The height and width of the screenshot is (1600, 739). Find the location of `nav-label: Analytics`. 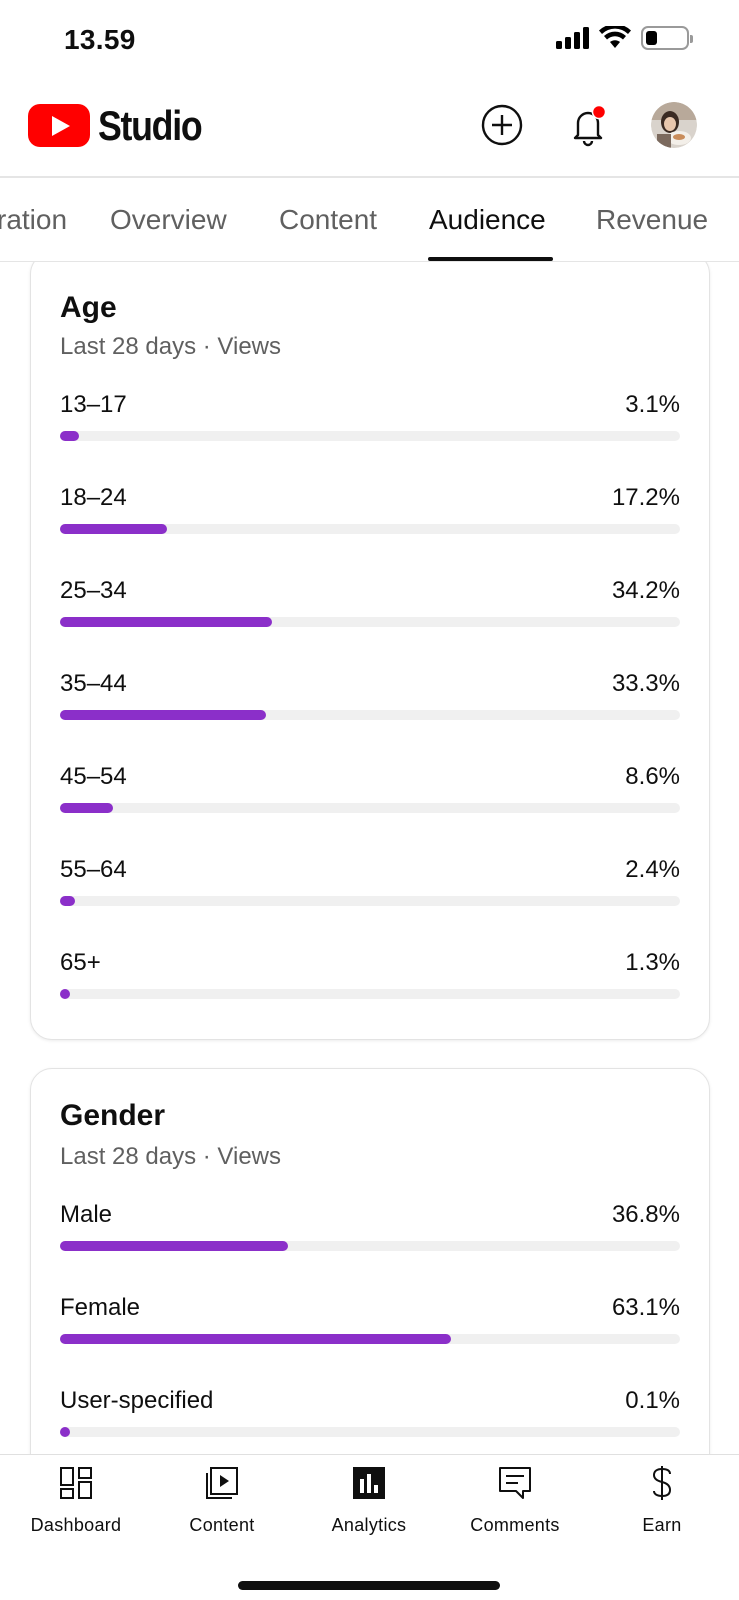

nav-label: Analytics is located at coordinates (369, 1525).